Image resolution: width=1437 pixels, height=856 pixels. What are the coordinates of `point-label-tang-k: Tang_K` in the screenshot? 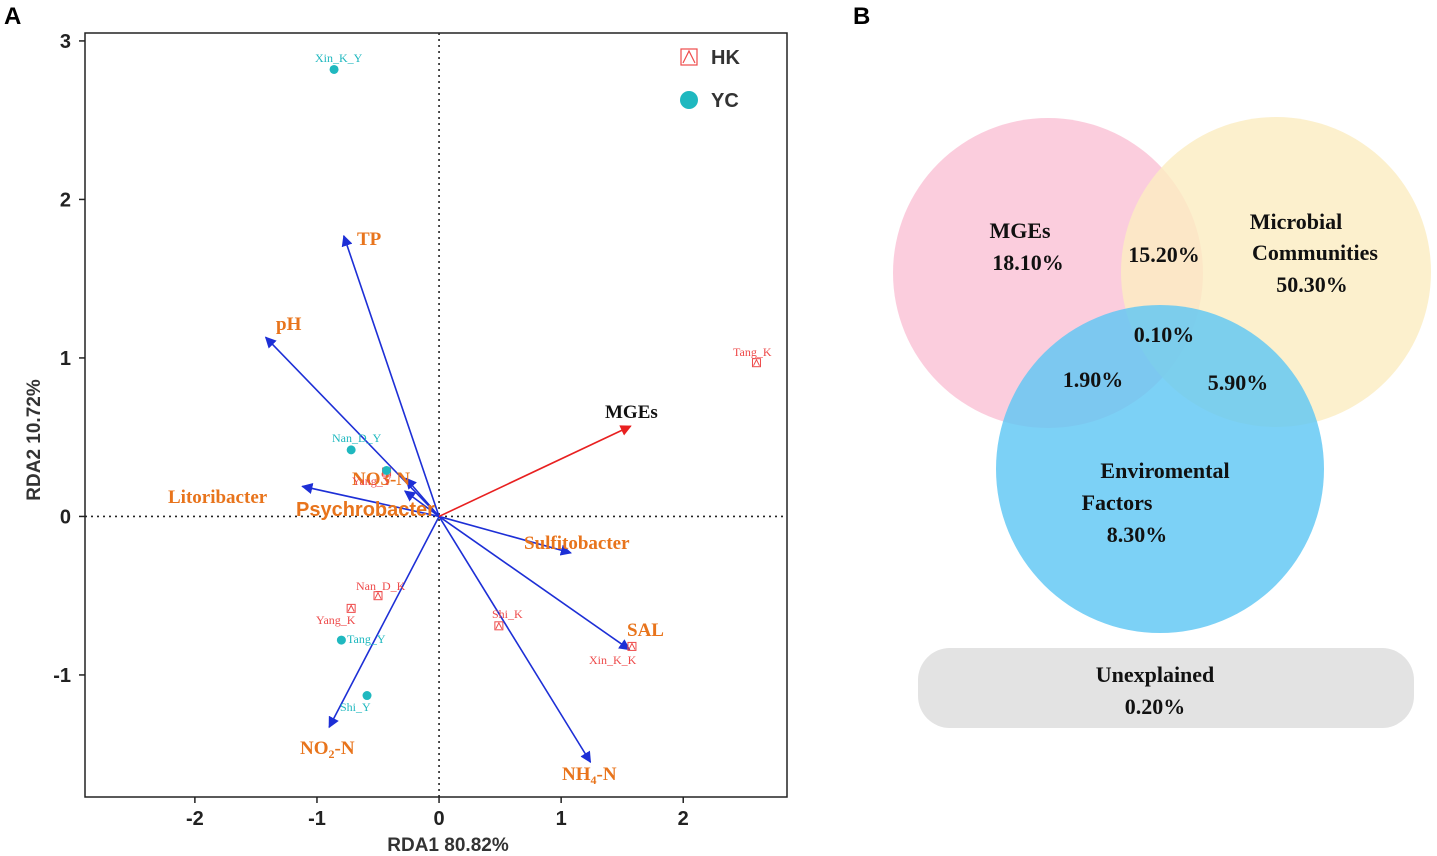 It's located at (752, 352).